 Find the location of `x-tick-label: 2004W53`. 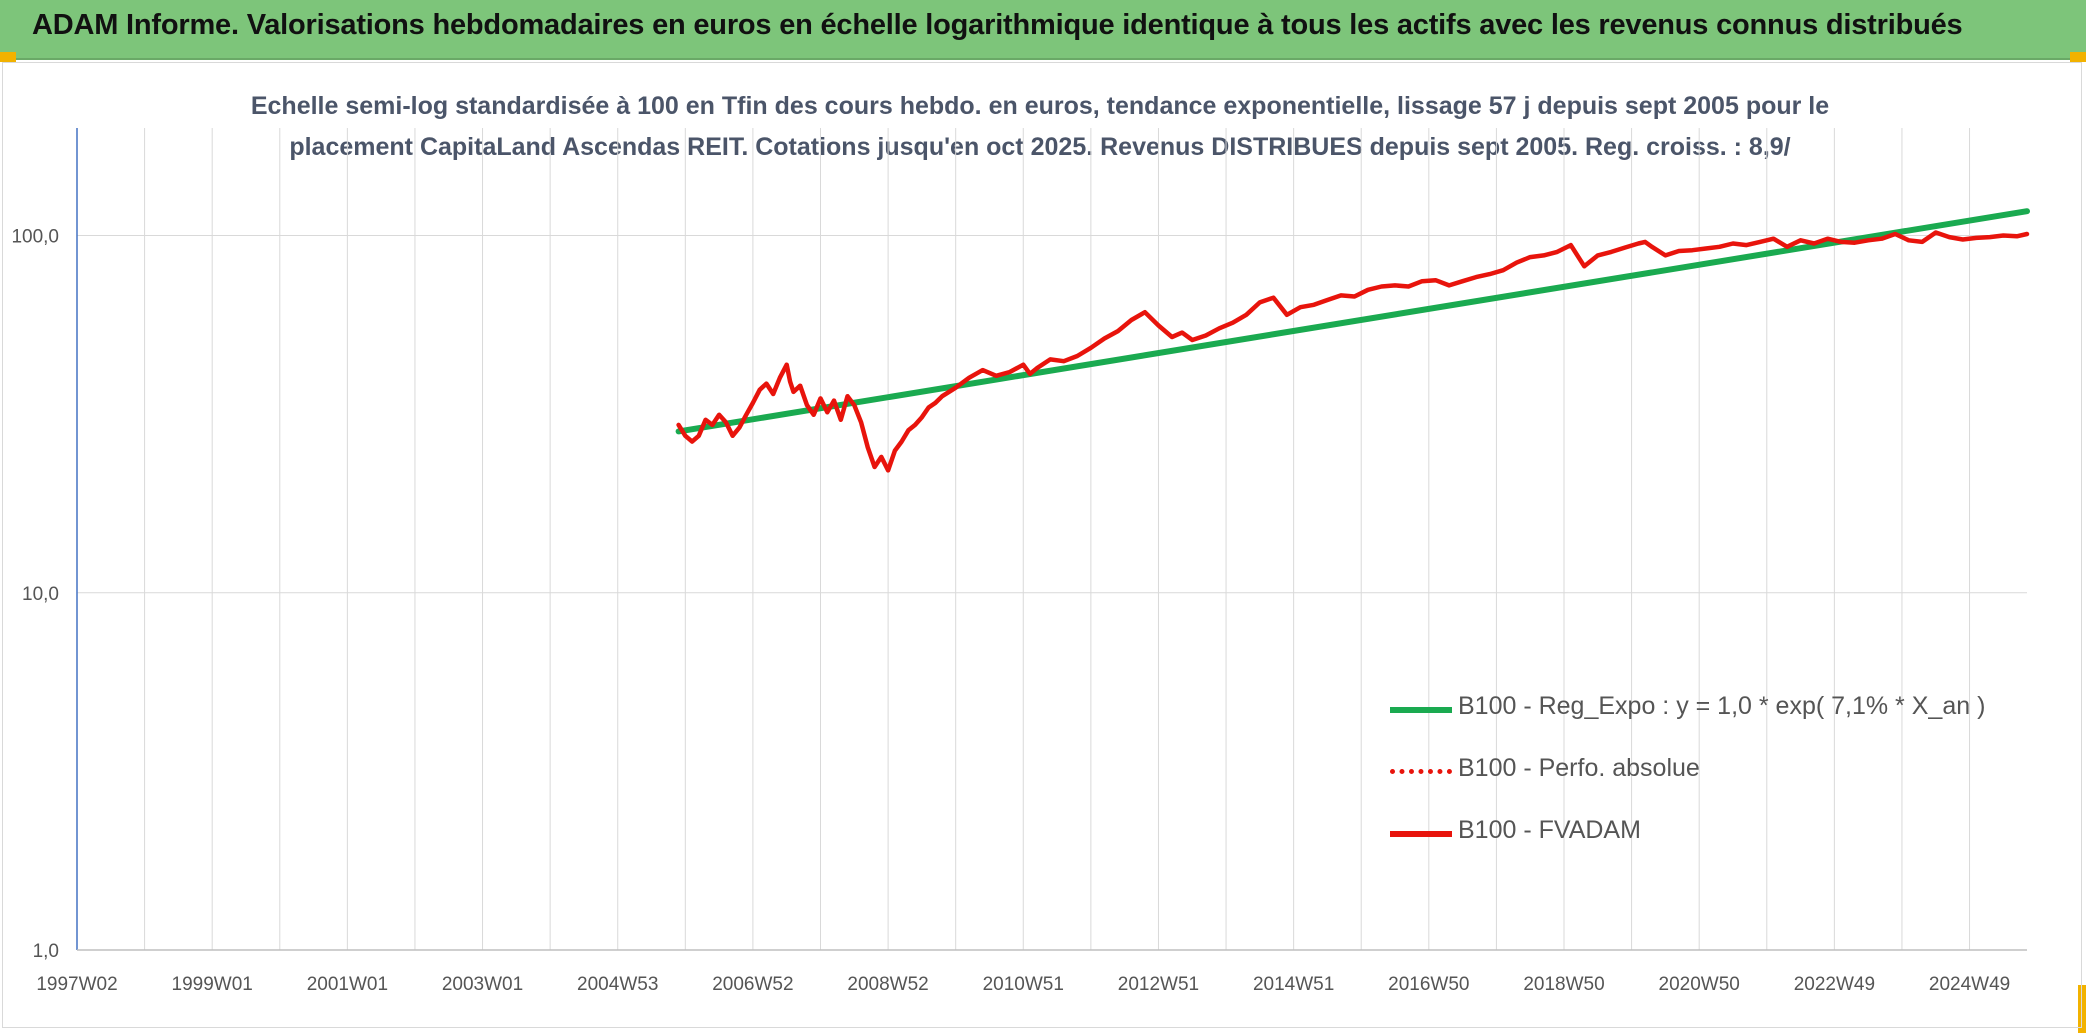

x-tick-label: 2004W53 is located at coordinates (617, 984).